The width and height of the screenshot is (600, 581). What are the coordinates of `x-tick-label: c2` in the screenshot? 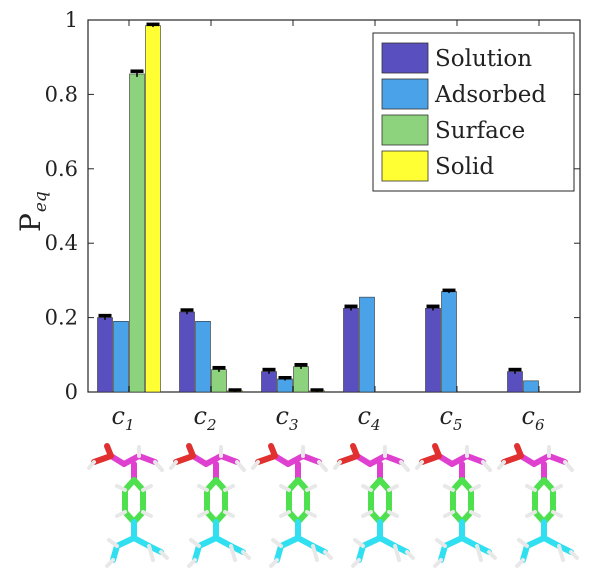 It's located at (205, 418).